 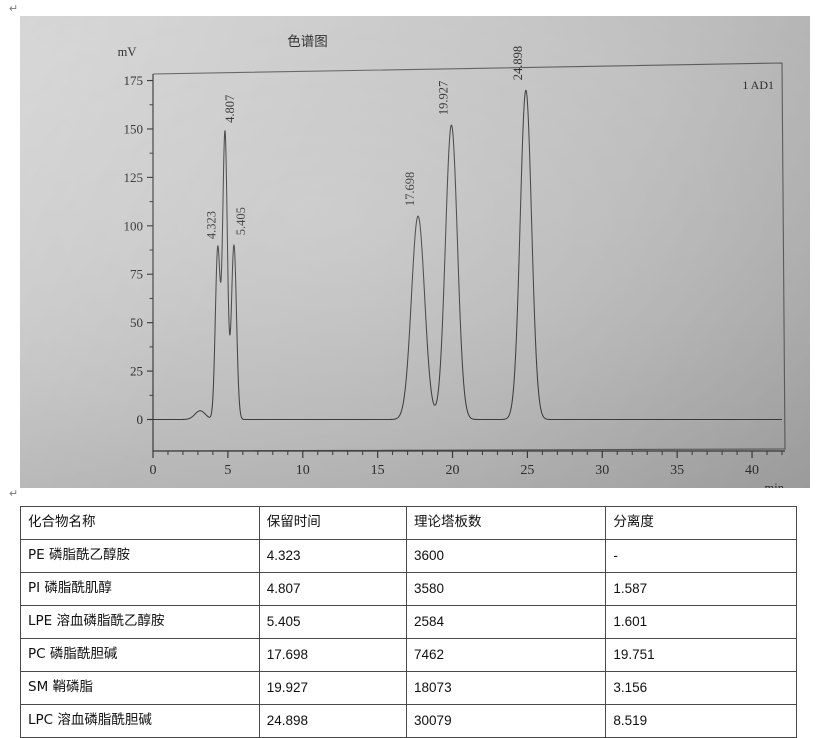 I want to click on cell-retention-time: 5.405, so click(x=333, y=622).